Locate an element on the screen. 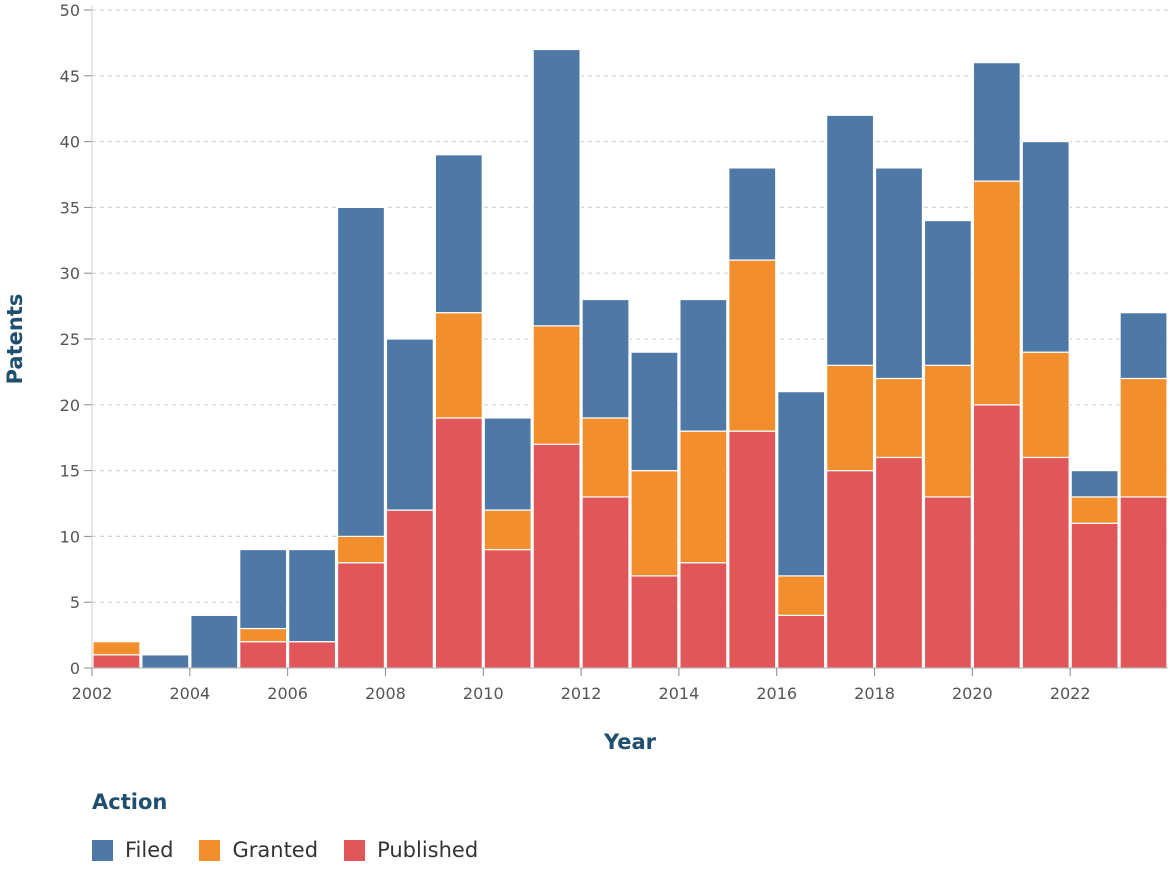 The height and width of the screenshot is (887, 1170). y-tick-label: 0 is located at coordinates (75, 668).